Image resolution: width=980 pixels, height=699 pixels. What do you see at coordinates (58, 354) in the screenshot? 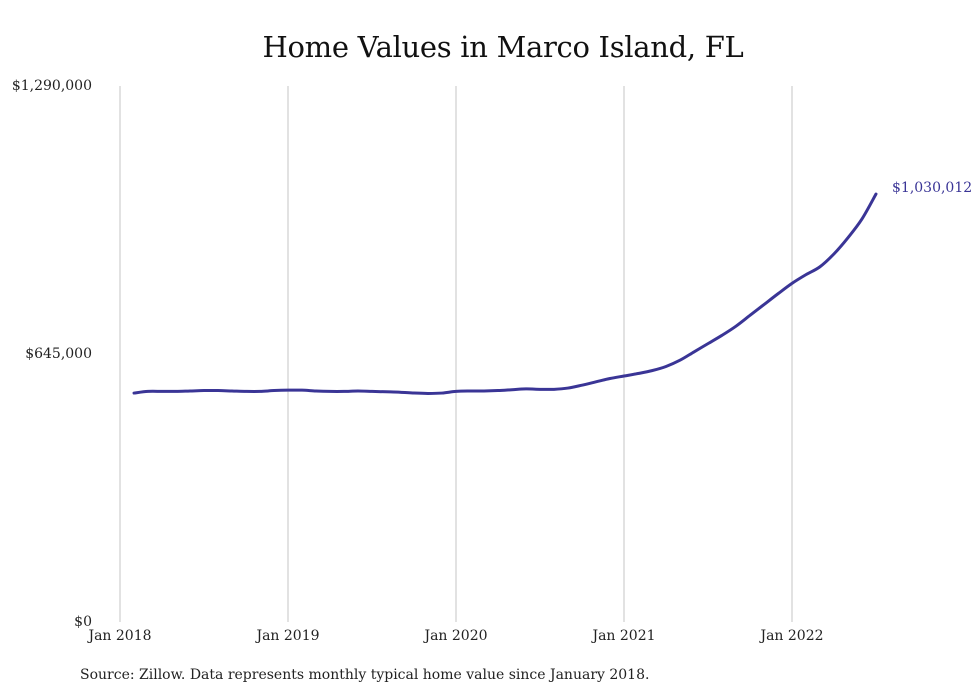
I see `y-tick-label: $645,000` at bounding box center [58, 354].